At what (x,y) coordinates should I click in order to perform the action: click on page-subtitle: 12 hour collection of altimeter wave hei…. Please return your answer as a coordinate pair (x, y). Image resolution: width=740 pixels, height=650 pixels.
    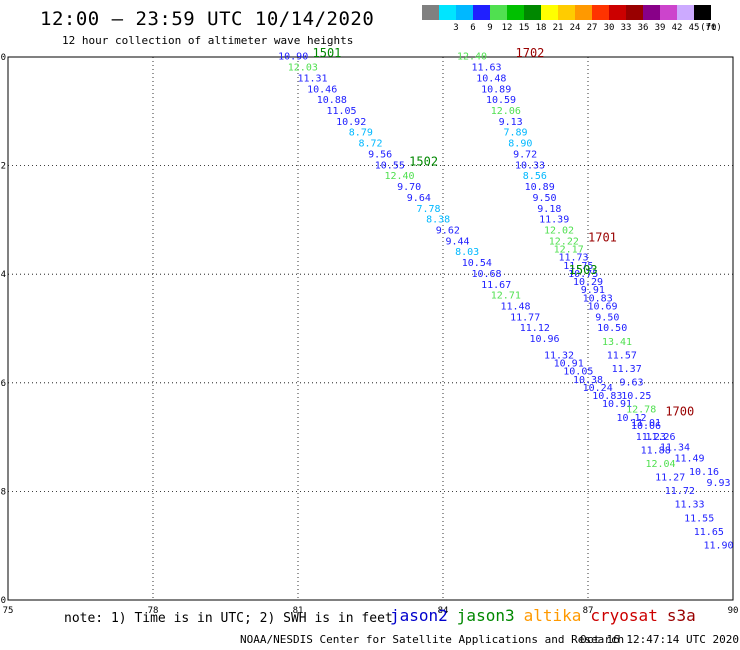
    Looking at the image, I should click on (208, 40).